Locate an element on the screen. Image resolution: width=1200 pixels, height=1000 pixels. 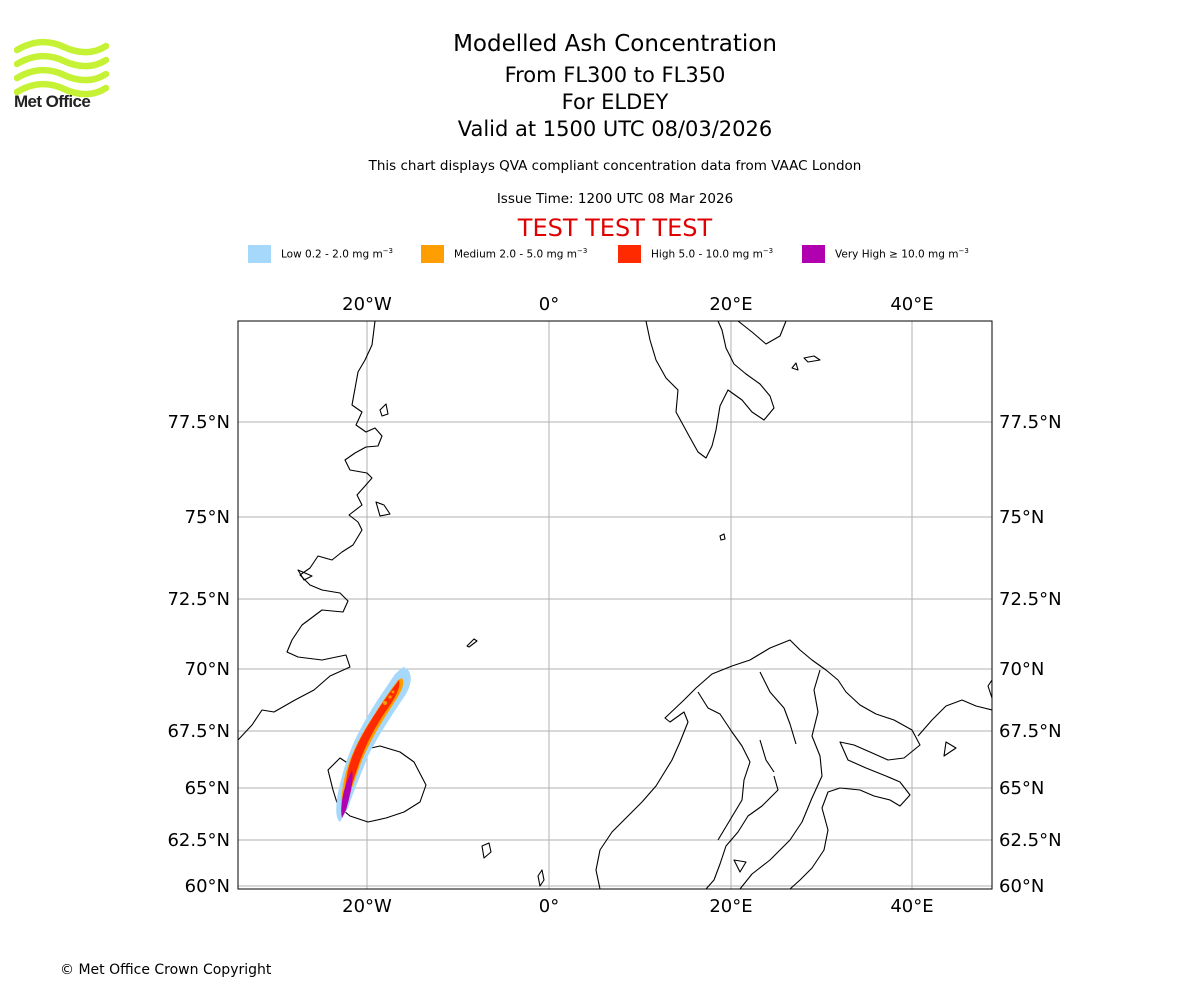
issue-time: Issue Time: 1200 UTC 08 Mar 2026 is located at coordinates (615, 199).